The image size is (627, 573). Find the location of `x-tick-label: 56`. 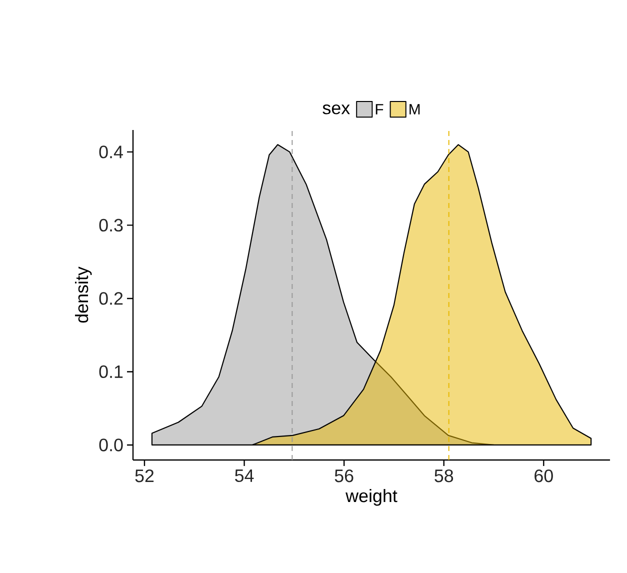

x-tick-label: 56 is located at coordinates (344, 475).